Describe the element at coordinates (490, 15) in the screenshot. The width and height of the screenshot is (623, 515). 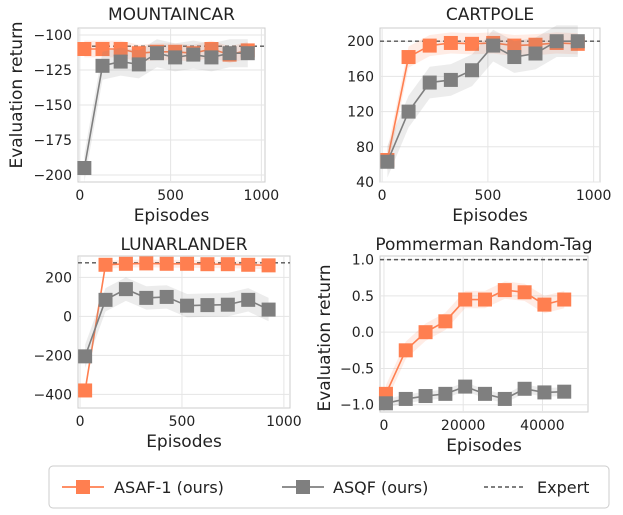
I see `chart-title: CARTPOLE` at that location.